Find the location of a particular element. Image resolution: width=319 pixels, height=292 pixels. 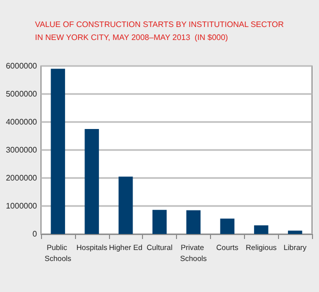

y-tick-label: 4000000 is located at coordinates (22, 122).